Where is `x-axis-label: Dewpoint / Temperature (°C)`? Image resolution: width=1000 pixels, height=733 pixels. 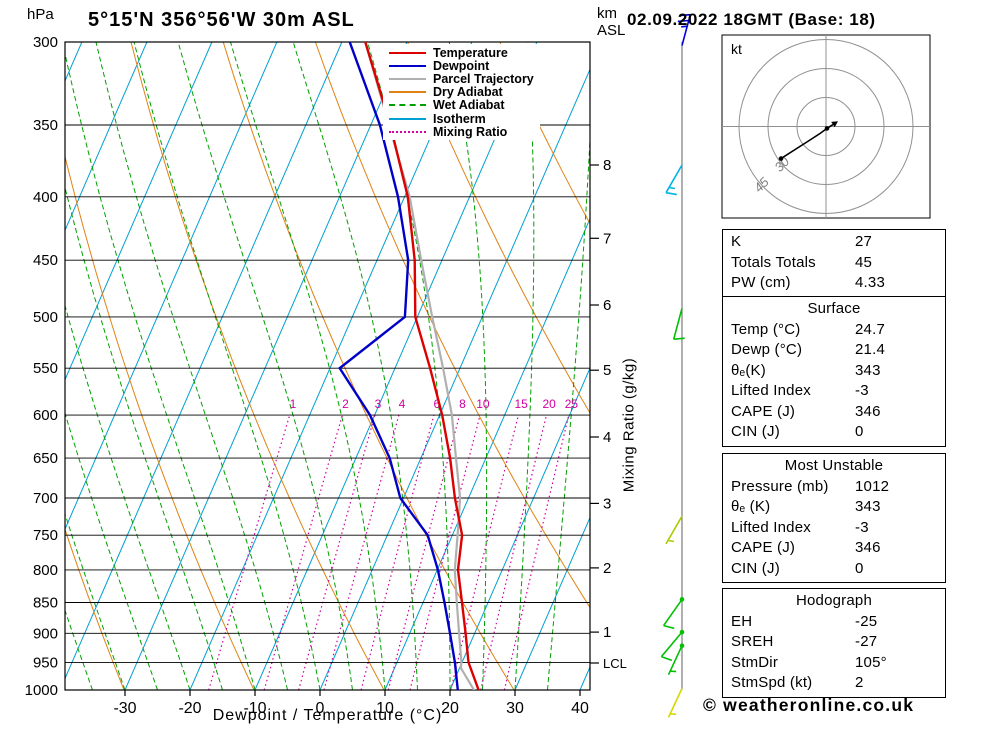 x-axis-label: Dewpoint / Temperature (°C) is located at coordinates (327, 715).